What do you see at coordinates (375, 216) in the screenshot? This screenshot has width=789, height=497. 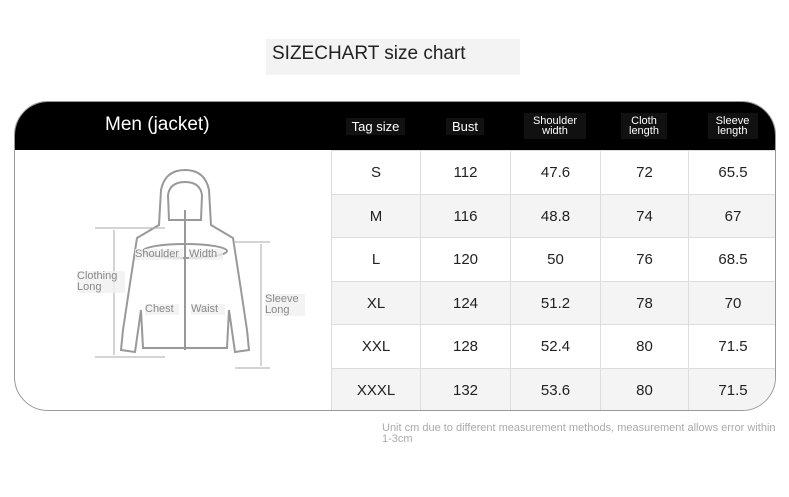 I see `table-cell: M` at bounding box center [375, 216].